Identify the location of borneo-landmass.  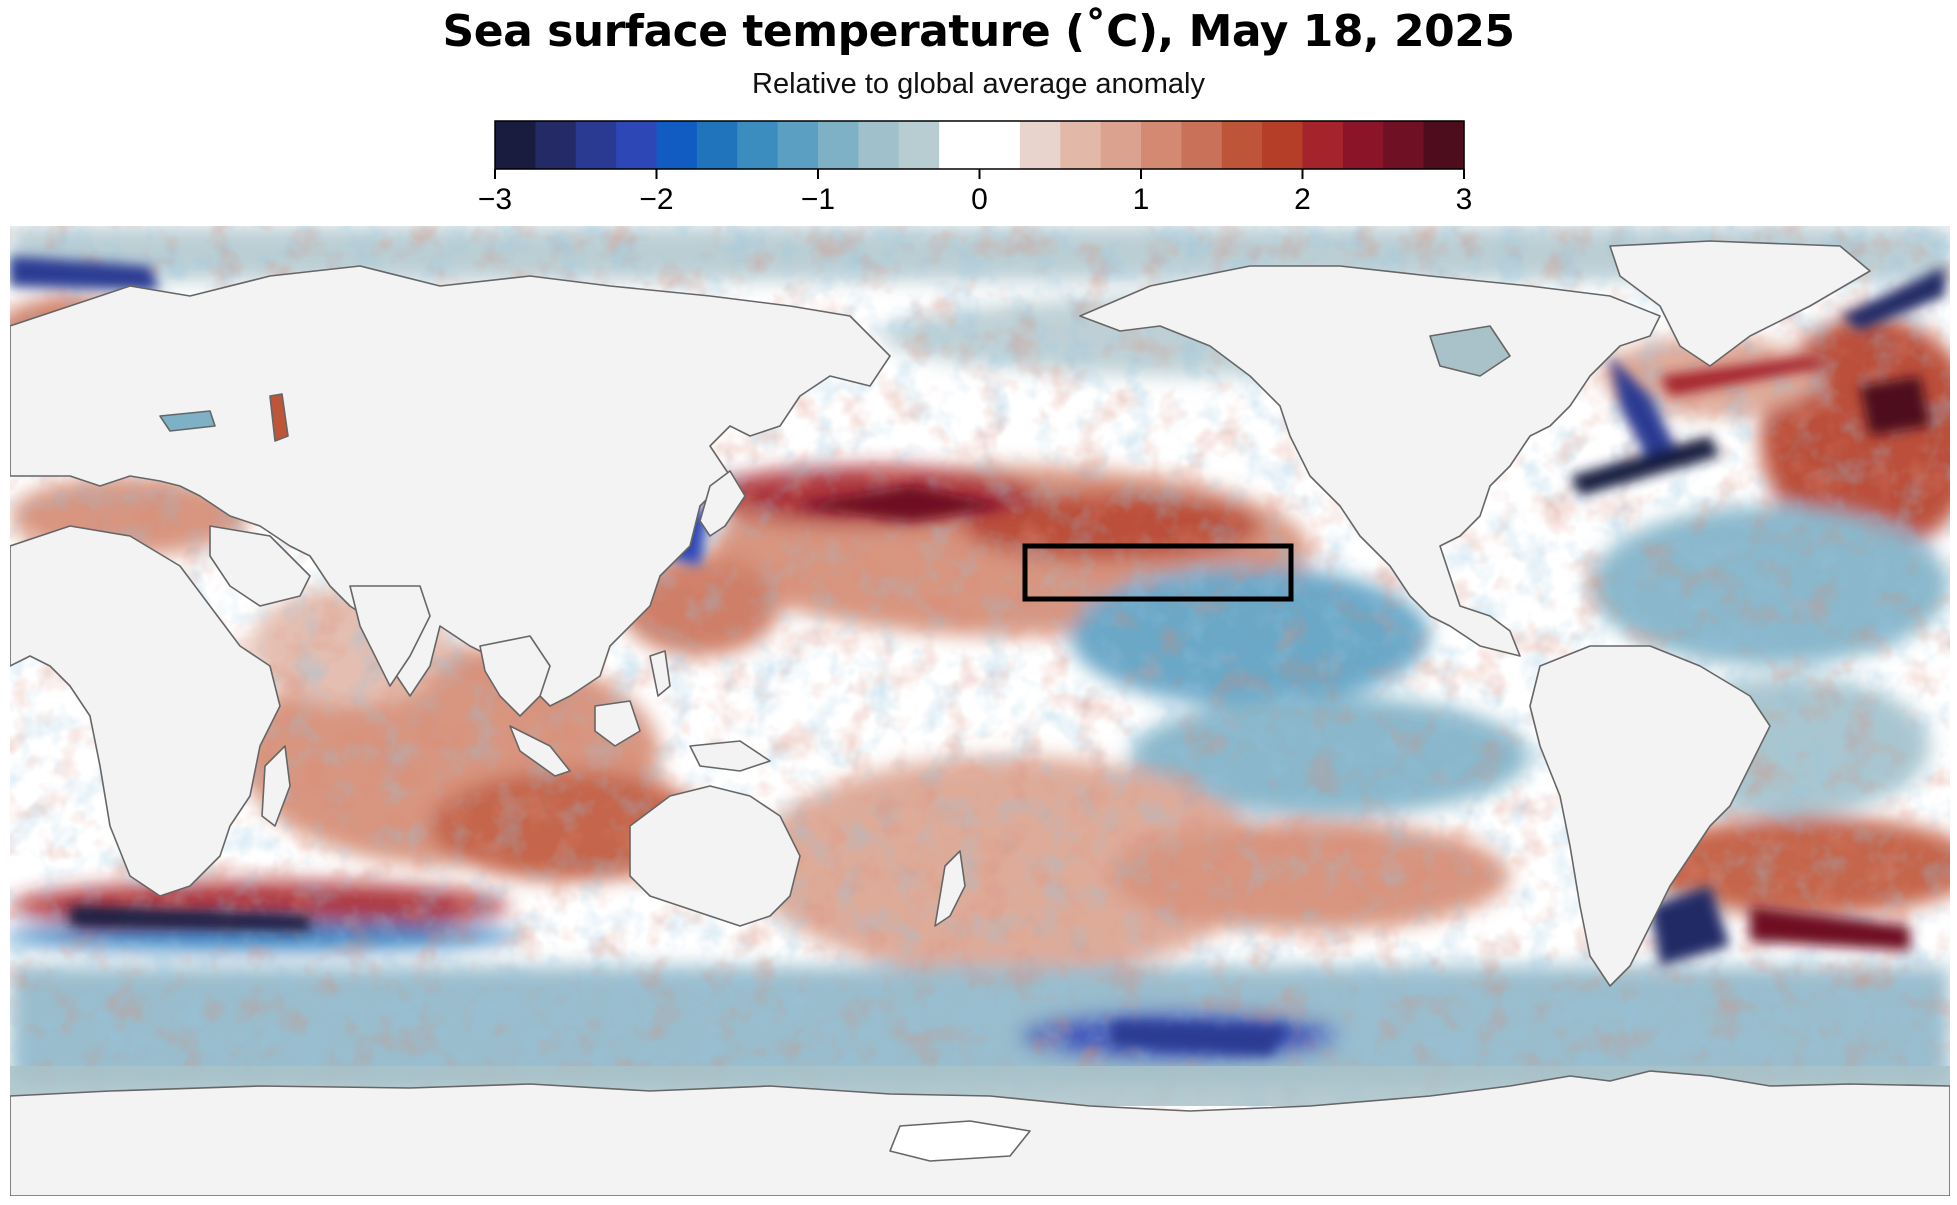
(617, 723).